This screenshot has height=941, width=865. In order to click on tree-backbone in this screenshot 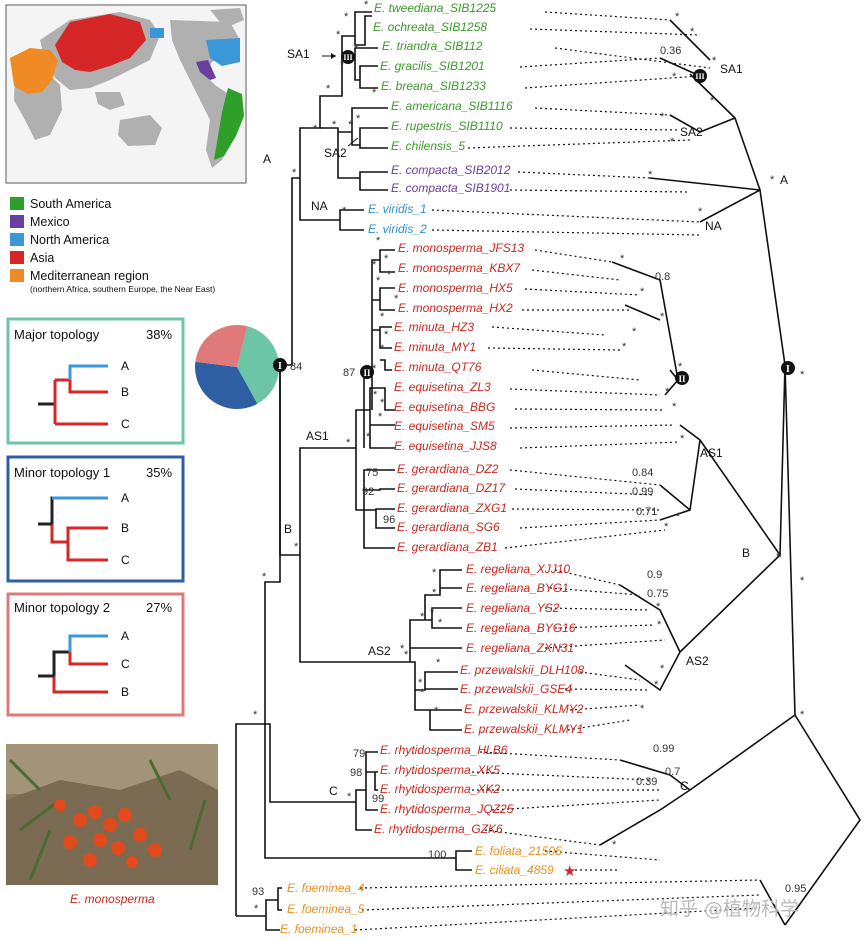, I will do `click(267, 546)`.